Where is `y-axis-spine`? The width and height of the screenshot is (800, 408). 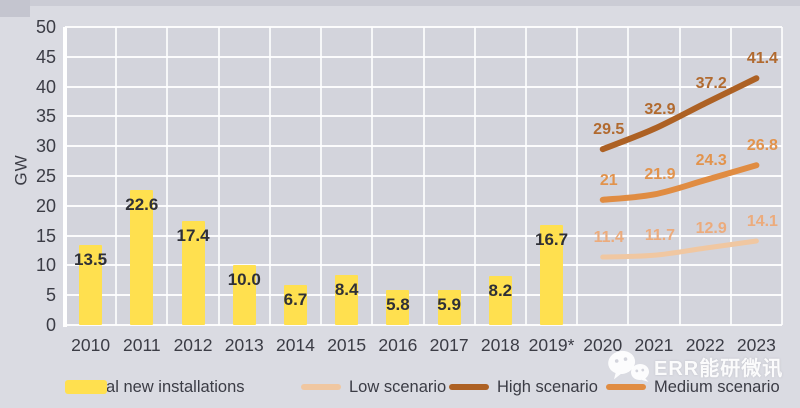
y-axis-spine is located at coordinates (65, 177).